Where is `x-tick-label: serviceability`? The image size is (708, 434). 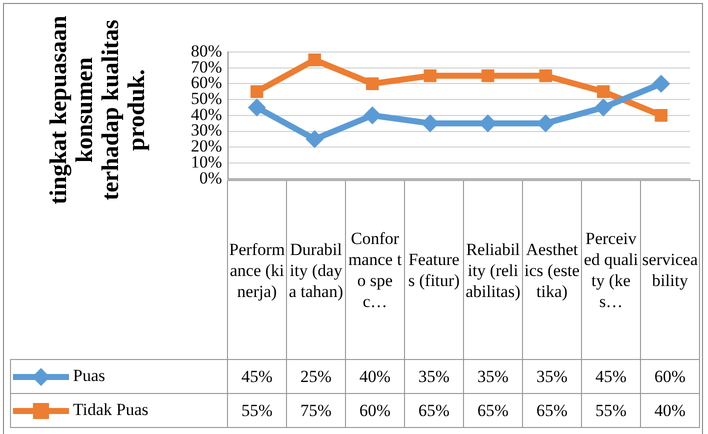 x-tick-label: serviceability is located at coordinates (670, 270).